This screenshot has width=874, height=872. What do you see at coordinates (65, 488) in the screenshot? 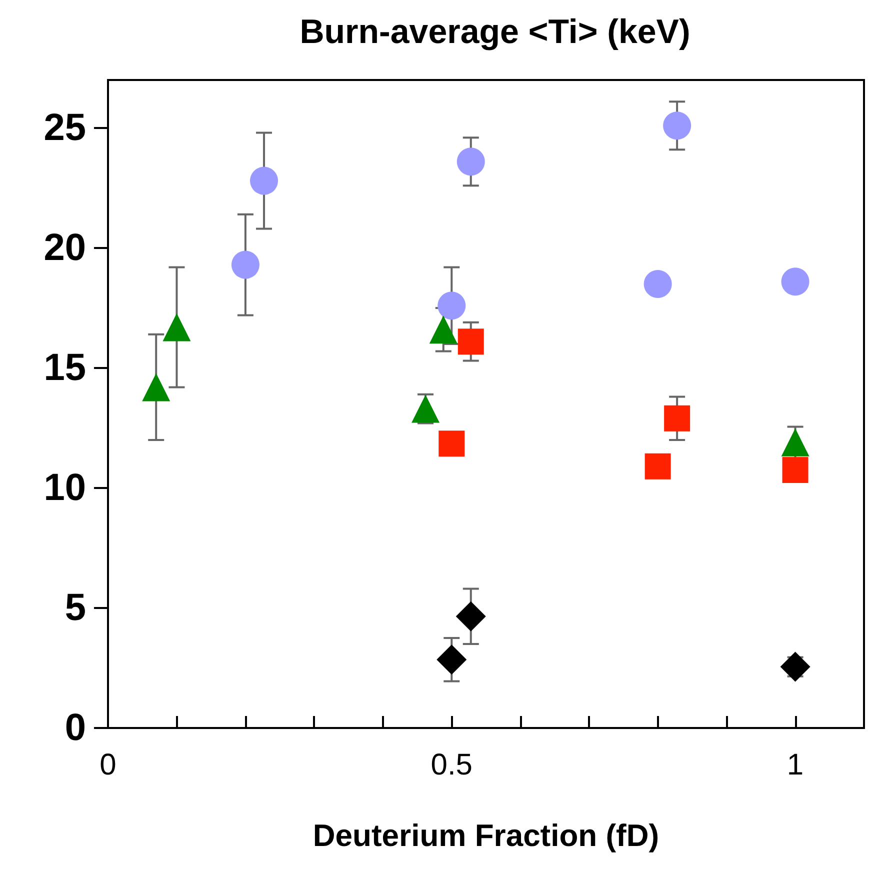
I see `y-tick-label: 10` at bounding box center [65, 488].